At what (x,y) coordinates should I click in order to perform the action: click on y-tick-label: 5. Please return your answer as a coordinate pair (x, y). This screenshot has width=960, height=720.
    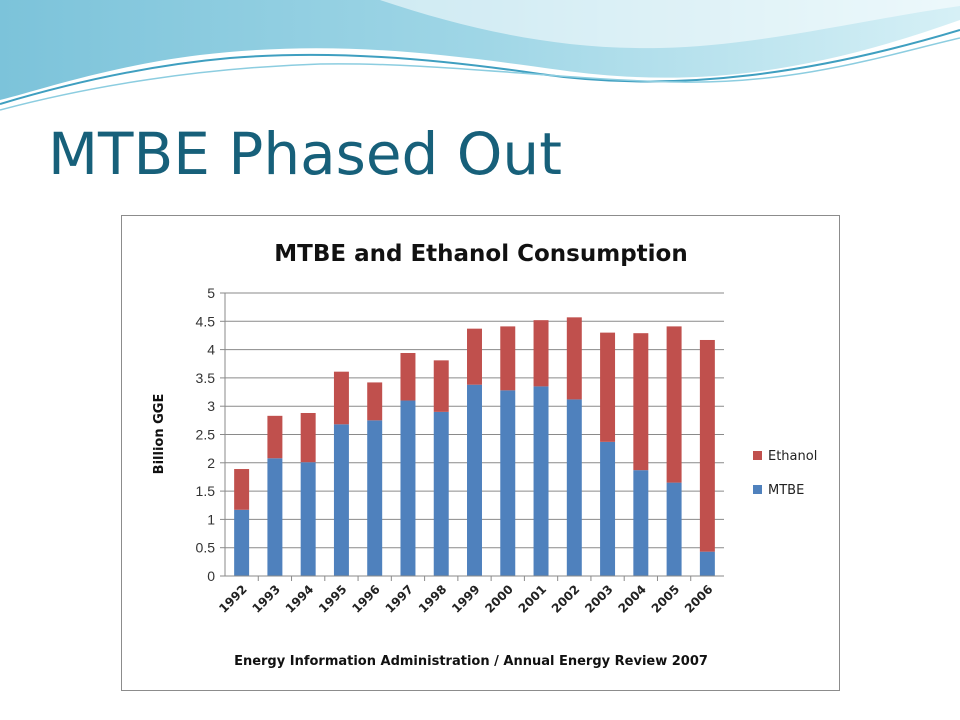
    Looking at the image, I should click on (211, 293).